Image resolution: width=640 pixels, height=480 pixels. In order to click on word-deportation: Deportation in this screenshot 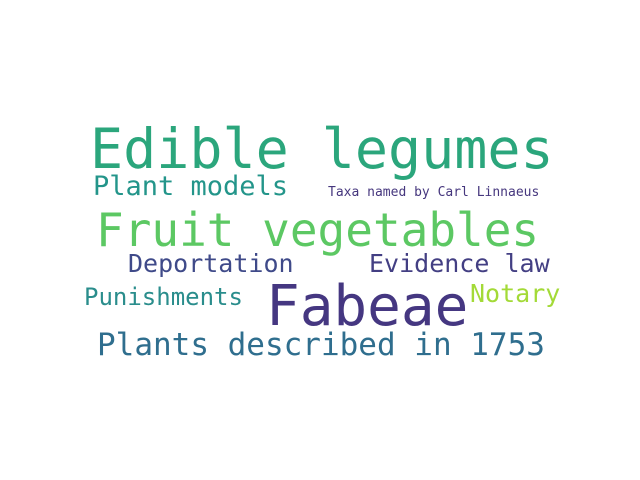, I will do `click(211, 263)`.